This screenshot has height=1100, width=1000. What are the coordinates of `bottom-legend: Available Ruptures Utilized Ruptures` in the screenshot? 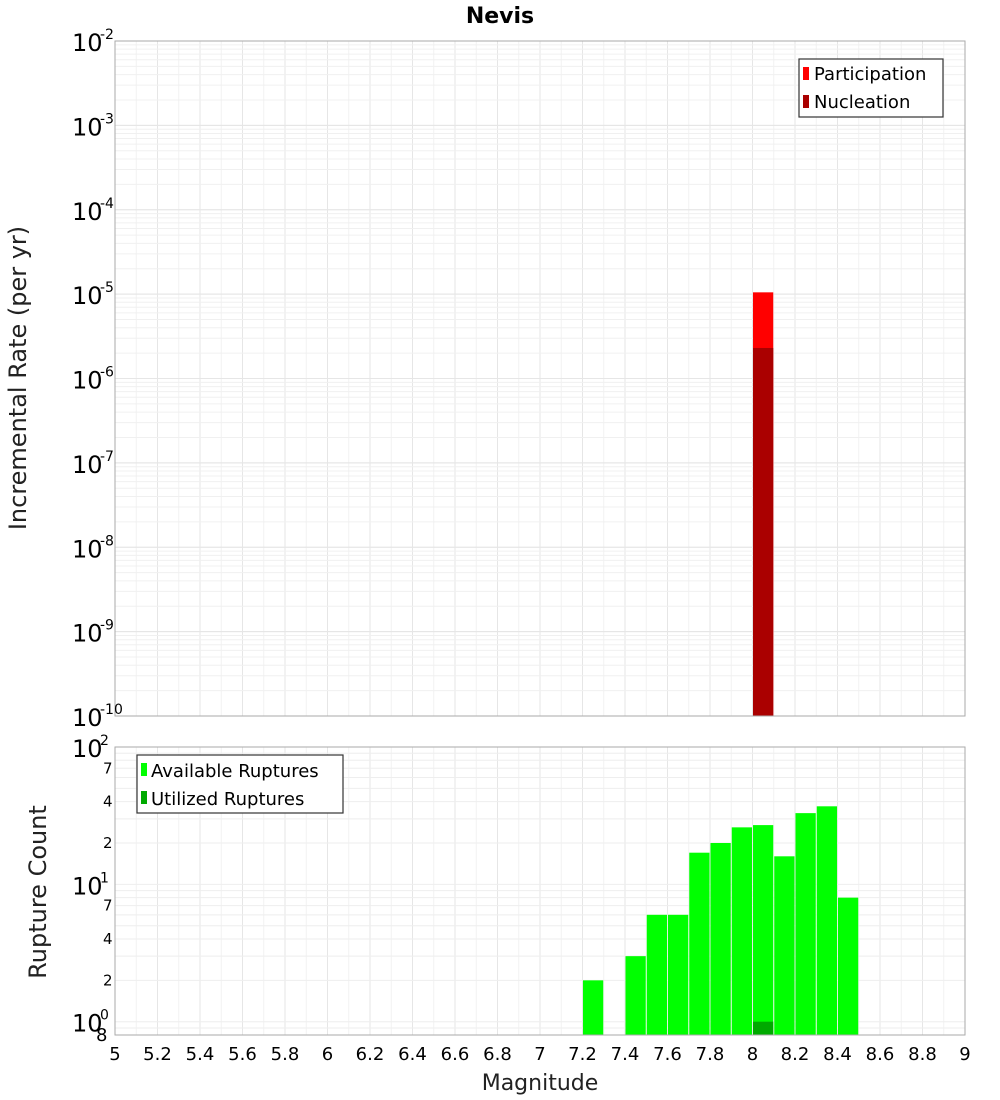 It's located at (240, 784).